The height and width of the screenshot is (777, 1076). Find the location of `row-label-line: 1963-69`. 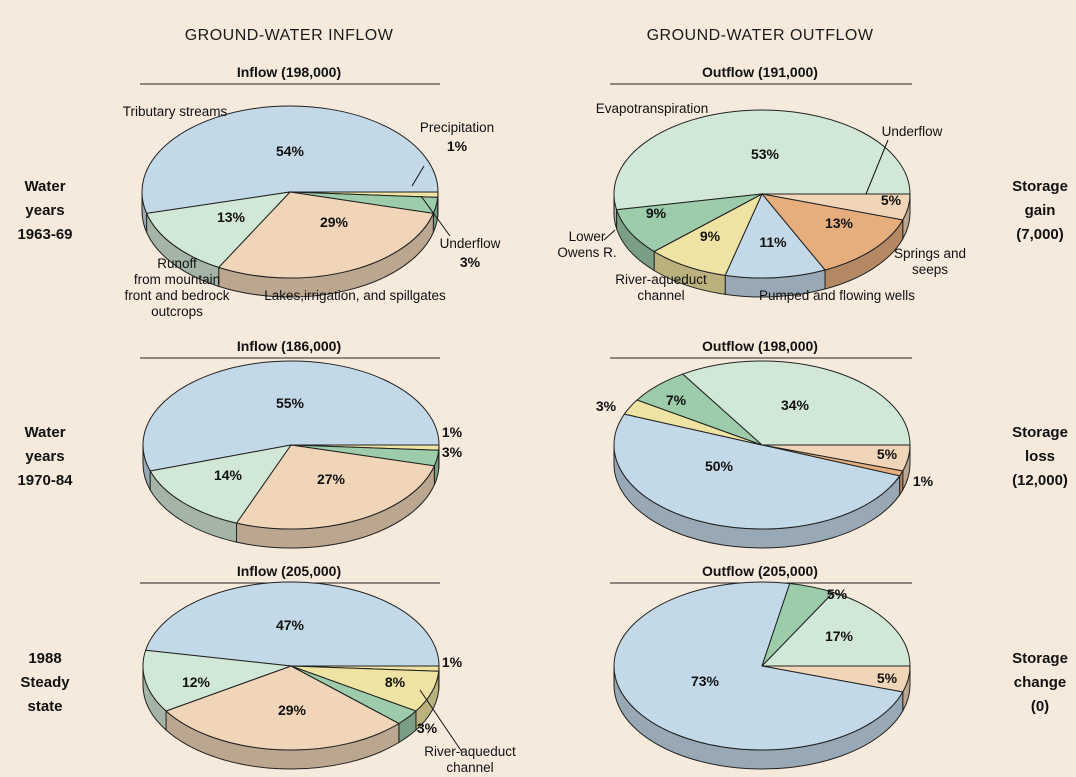

row-label-line: 1963-69 is located at coordinates (44, 234).